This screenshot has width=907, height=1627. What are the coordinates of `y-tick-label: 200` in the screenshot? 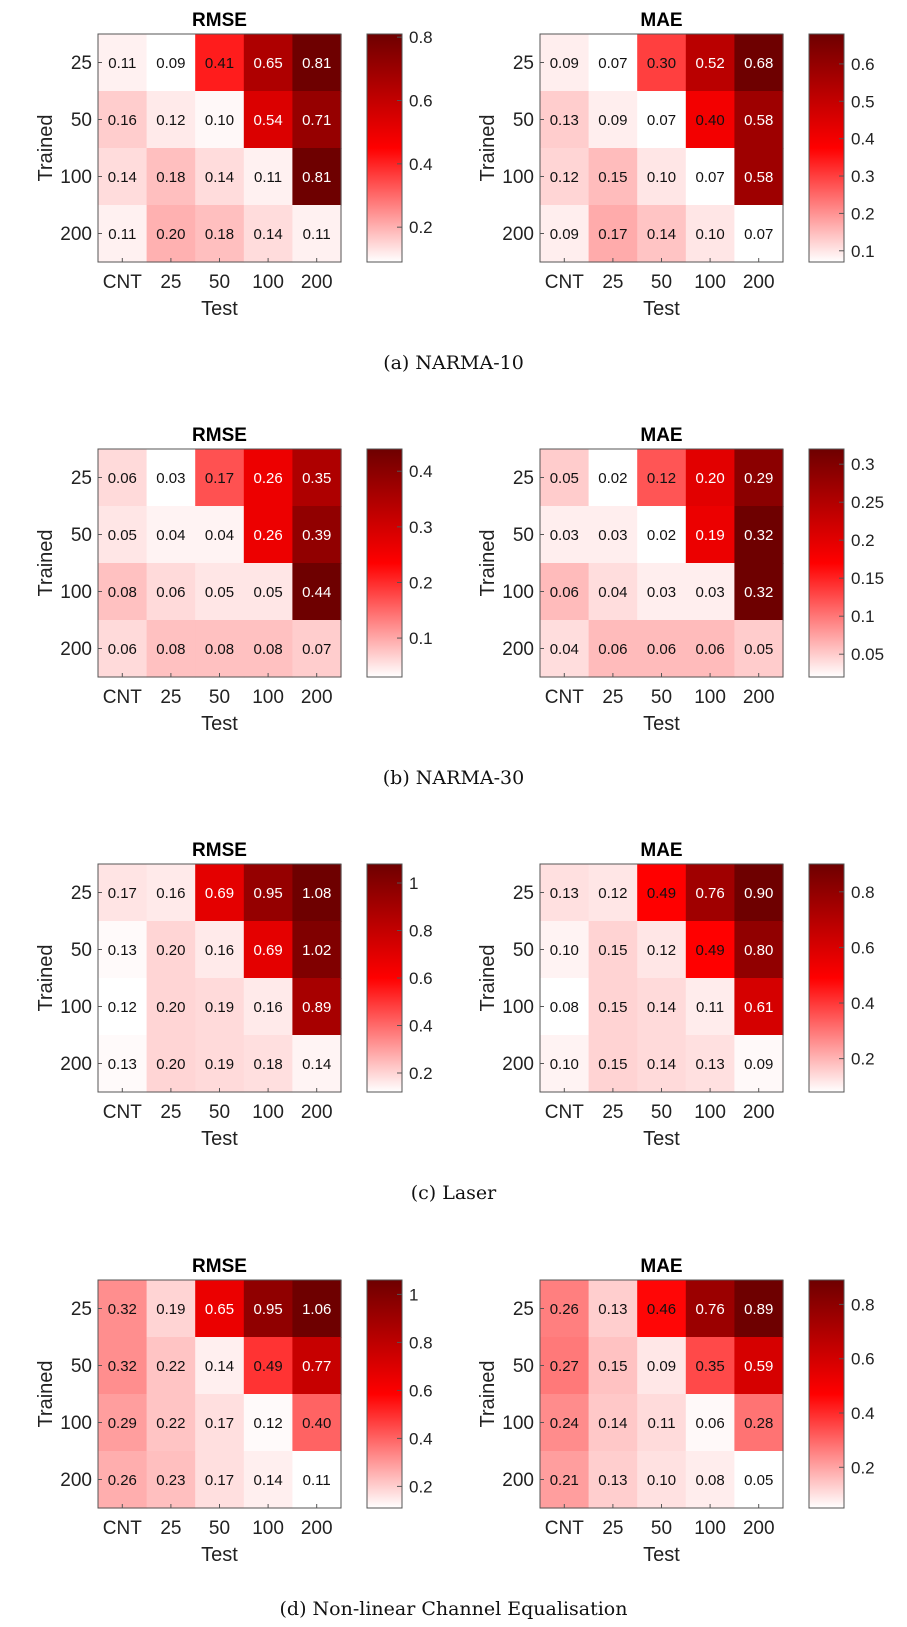 It's located at (76, 1480).